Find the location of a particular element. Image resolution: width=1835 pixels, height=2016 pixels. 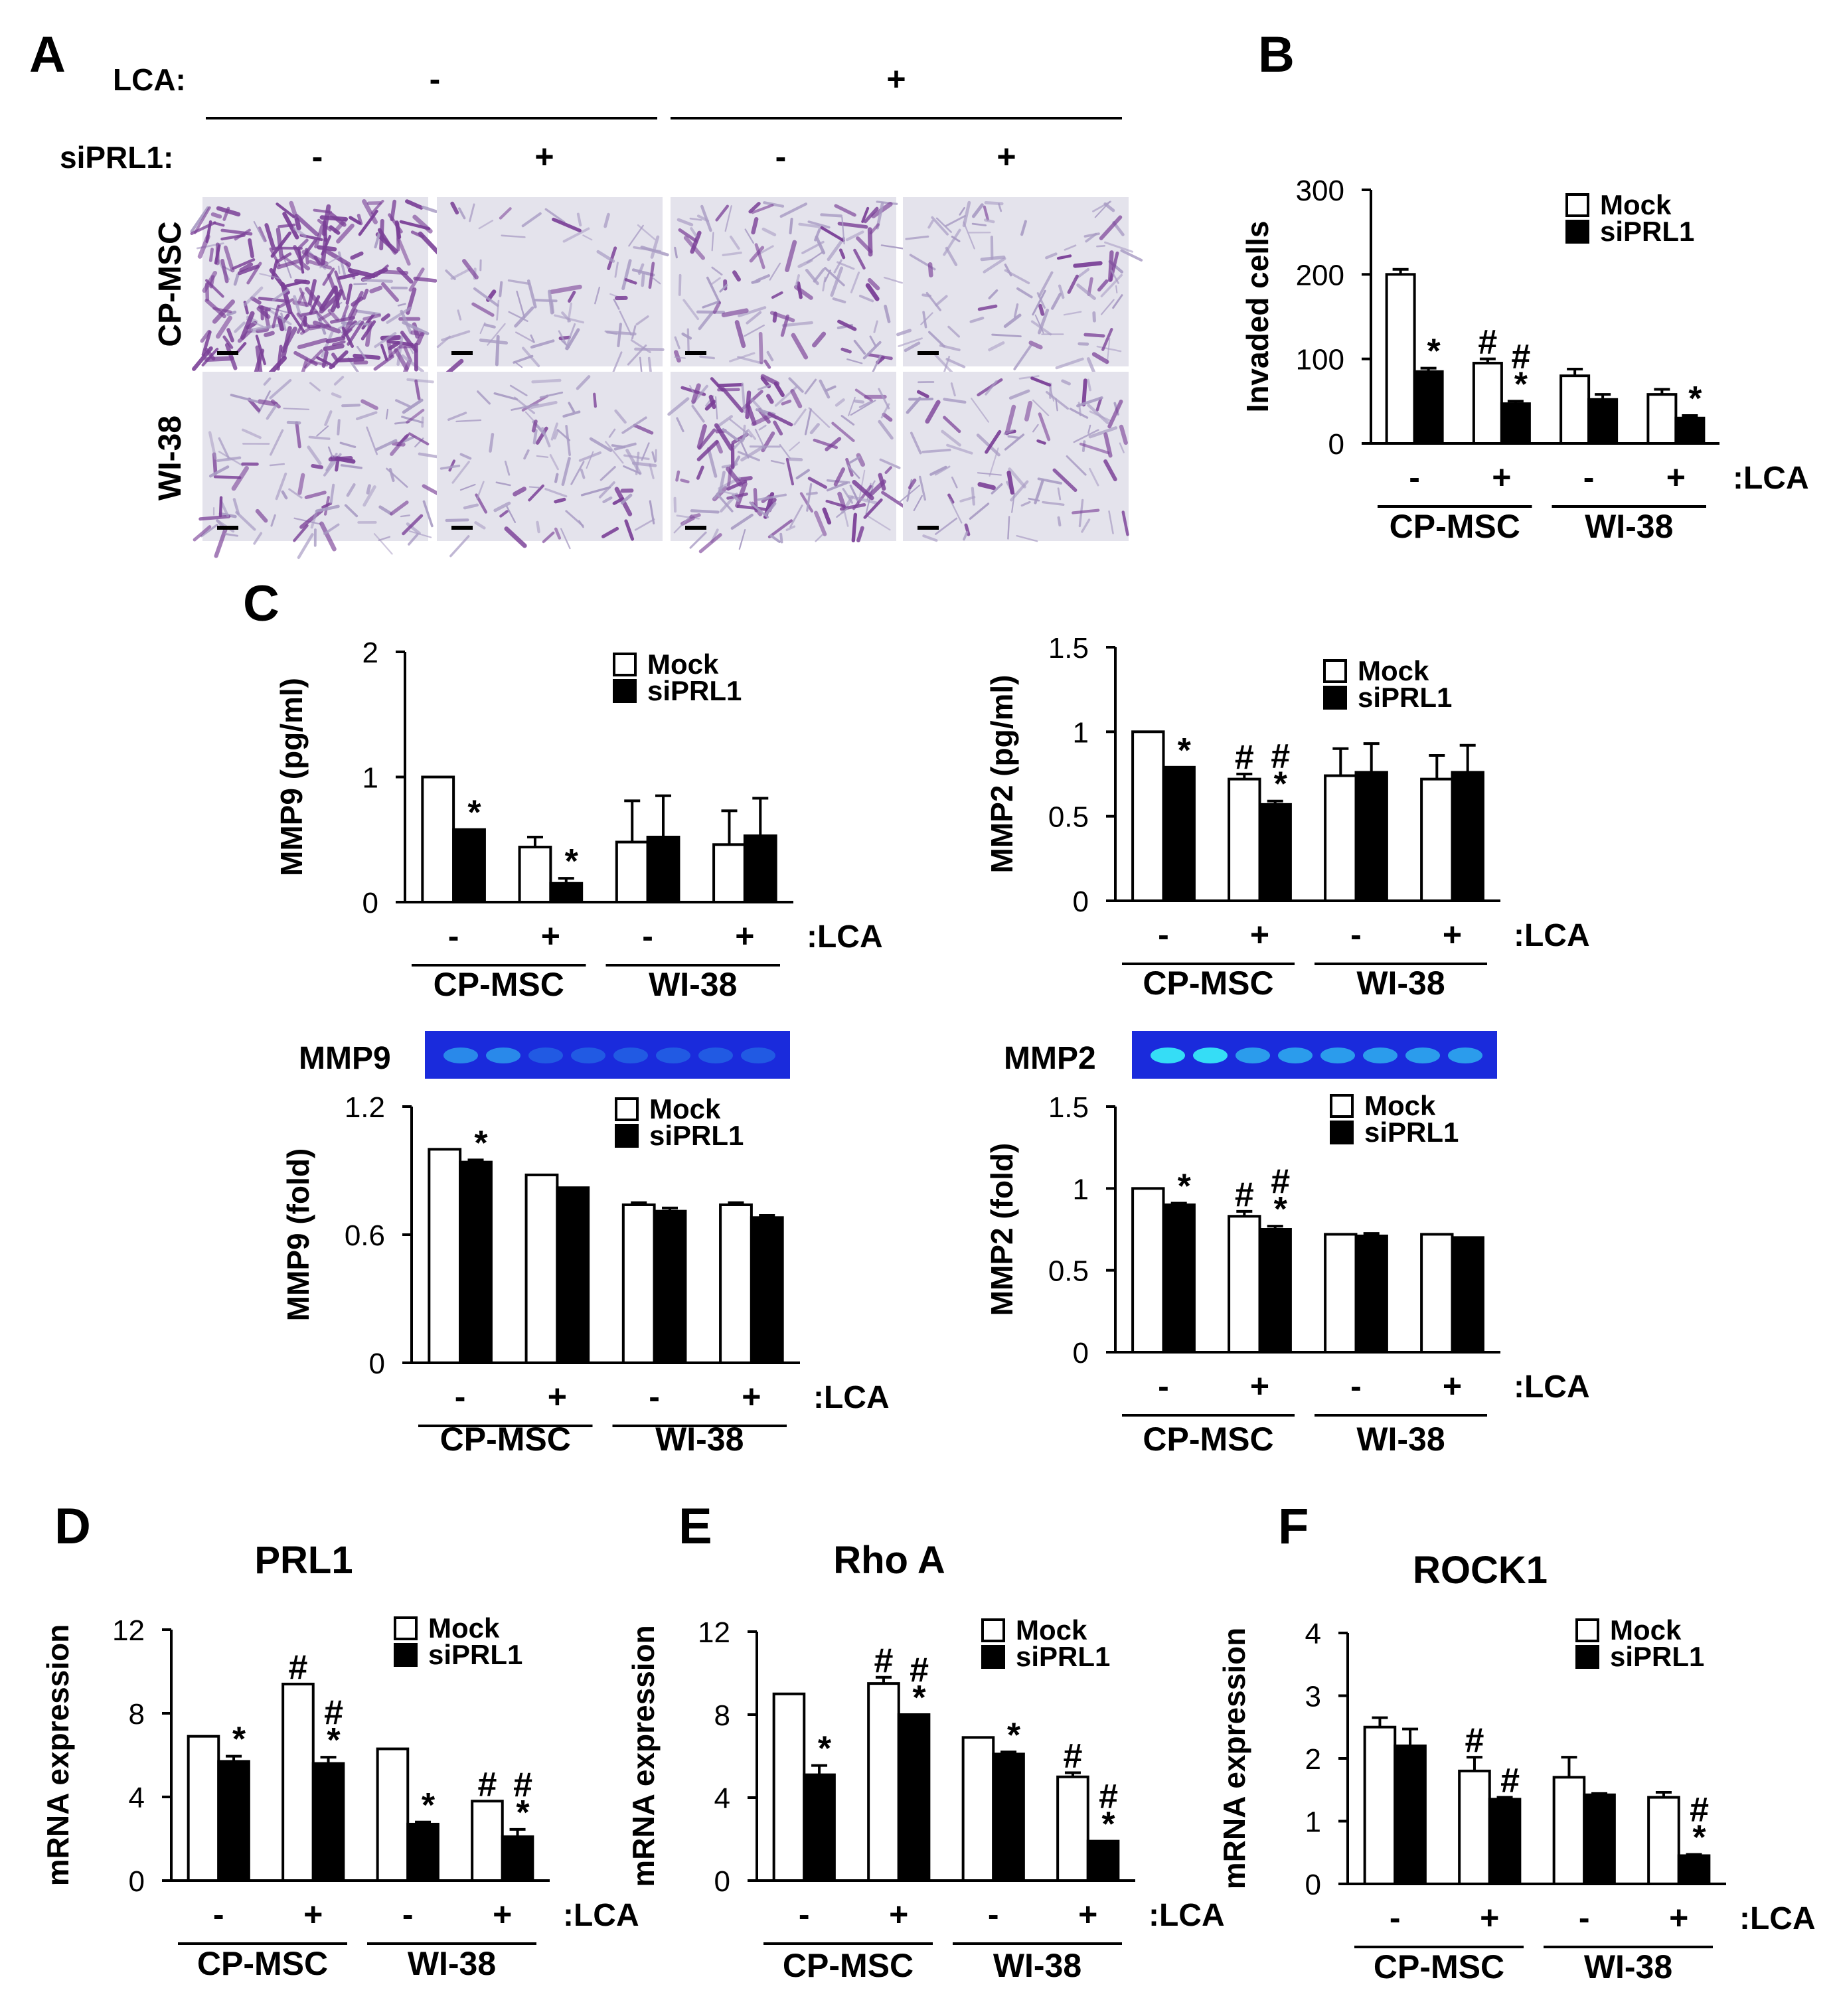

panel-label-c: C is located at coordinates (261, 604).